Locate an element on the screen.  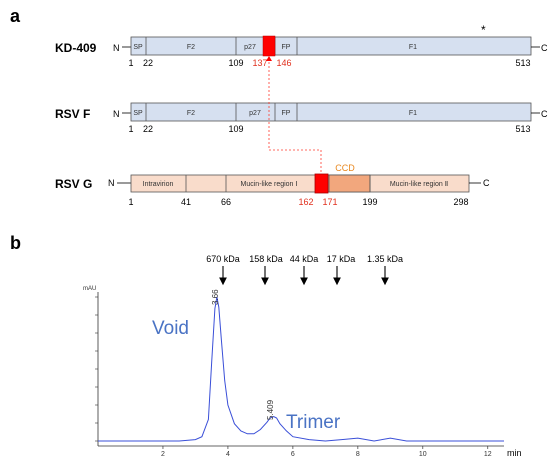
domain-mucin-1: Mucin-like region Ⅰ is located at coordinates (269, 184).